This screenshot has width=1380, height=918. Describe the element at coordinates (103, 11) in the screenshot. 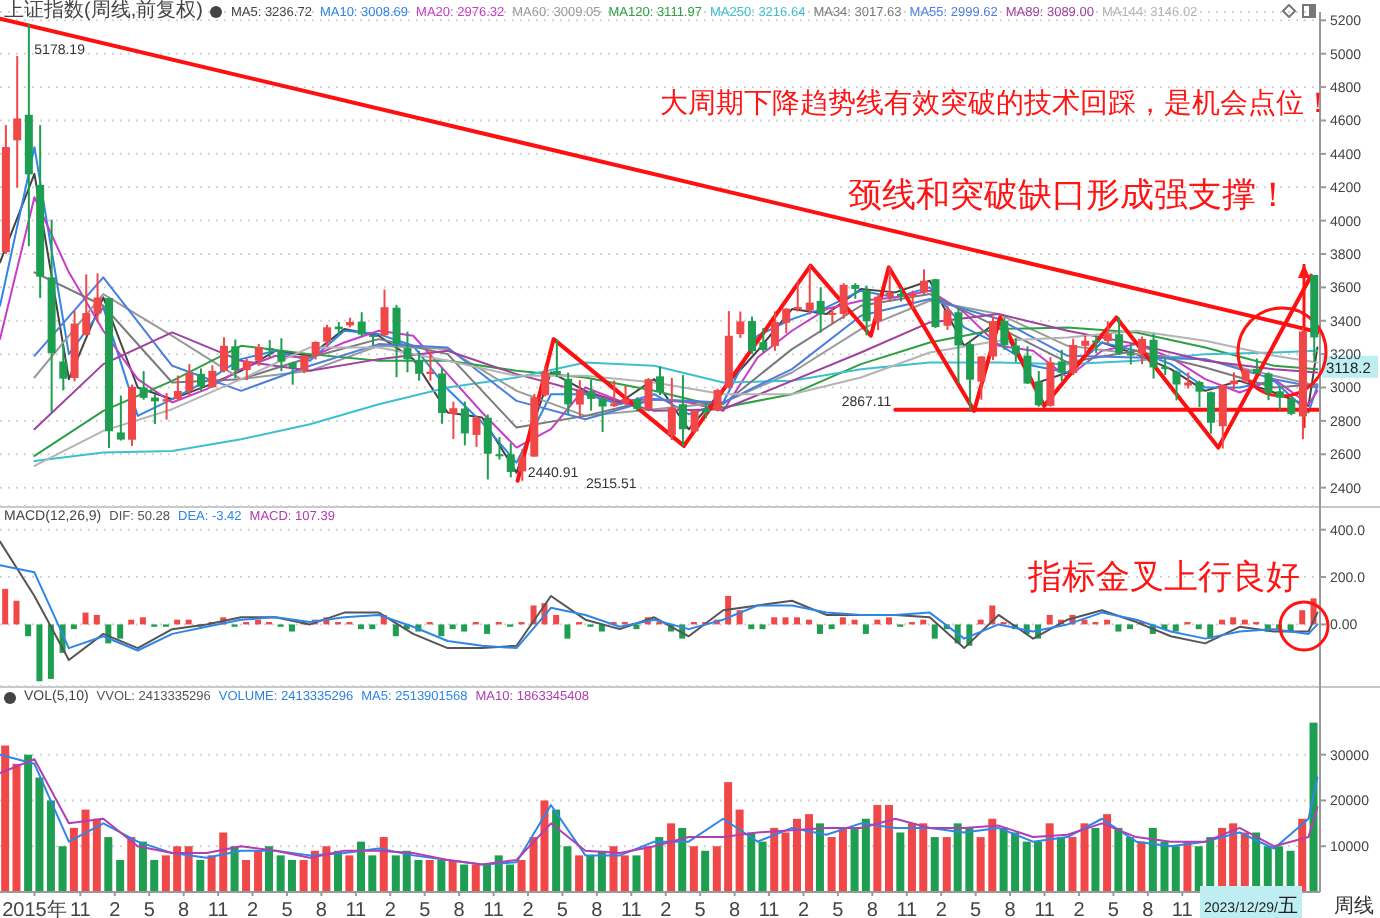

I see `chart-title: 上证指数(周线,前复权)` at that location.